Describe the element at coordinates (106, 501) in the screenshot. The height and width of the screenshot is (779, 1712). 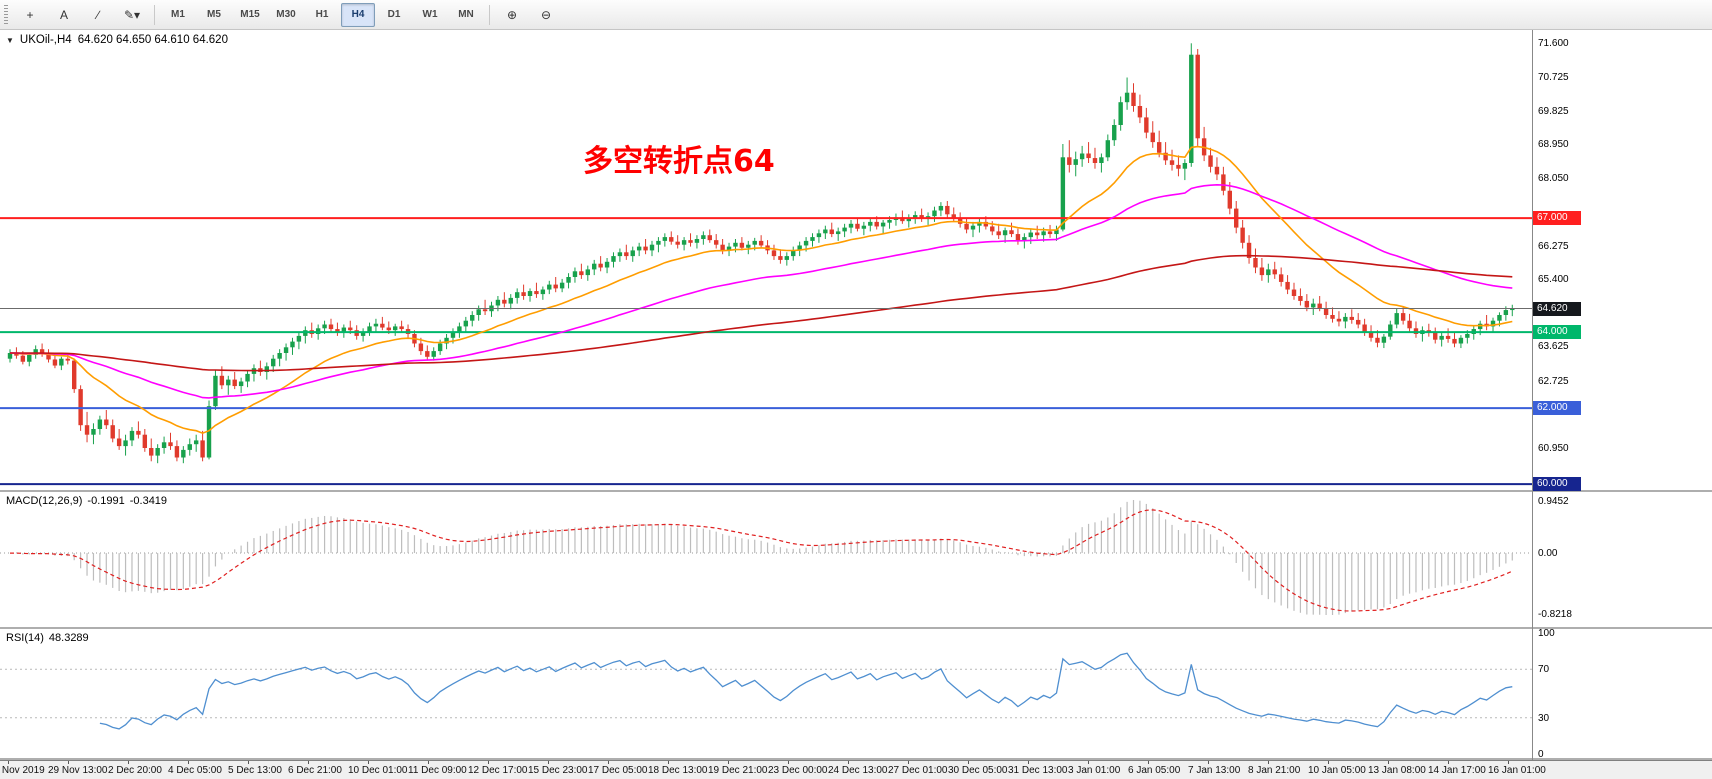
I see `macd-main-value: -0.1991` at that location.